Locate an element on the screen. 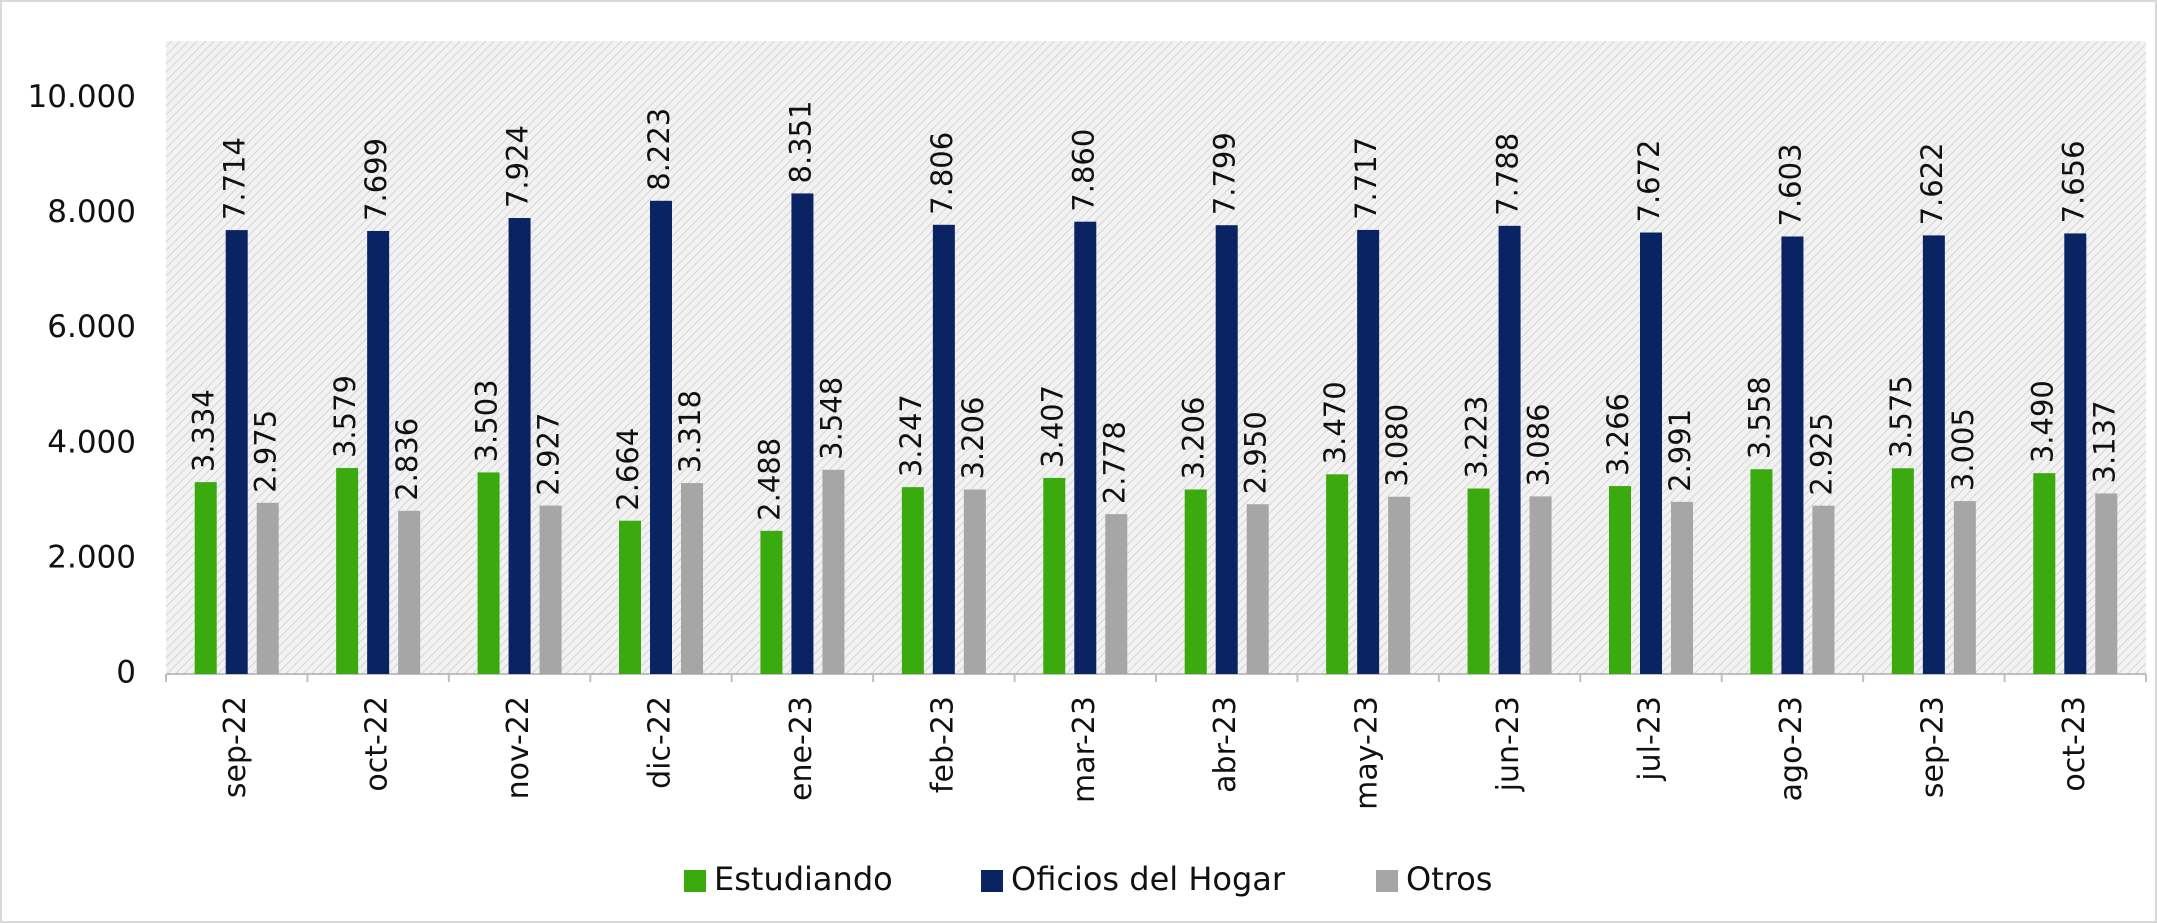 This screenshot has height=923, width=2157. value-label: 3.548 is located at coordinates (831, 418).